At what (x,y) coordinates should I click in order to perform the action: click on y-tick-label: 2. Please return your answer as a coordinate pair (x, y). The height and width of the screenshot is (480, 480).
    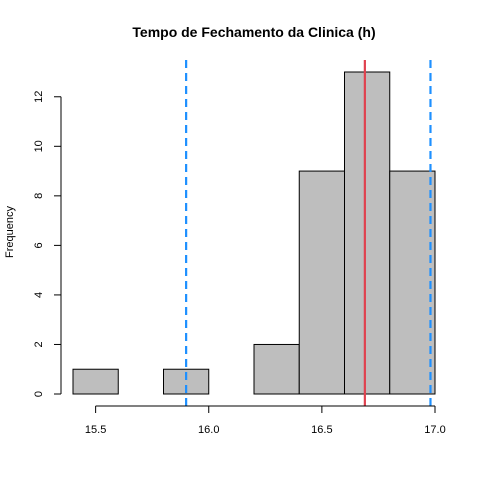
    Looking at the image, I should click on (39, 344).